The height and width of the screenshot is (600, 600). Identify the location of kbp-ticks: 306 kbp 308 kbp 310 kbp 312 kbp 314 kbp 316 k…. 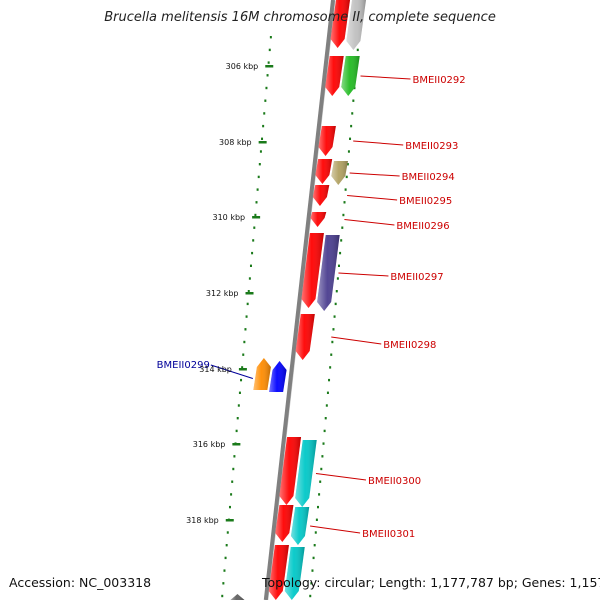
(230, 293).